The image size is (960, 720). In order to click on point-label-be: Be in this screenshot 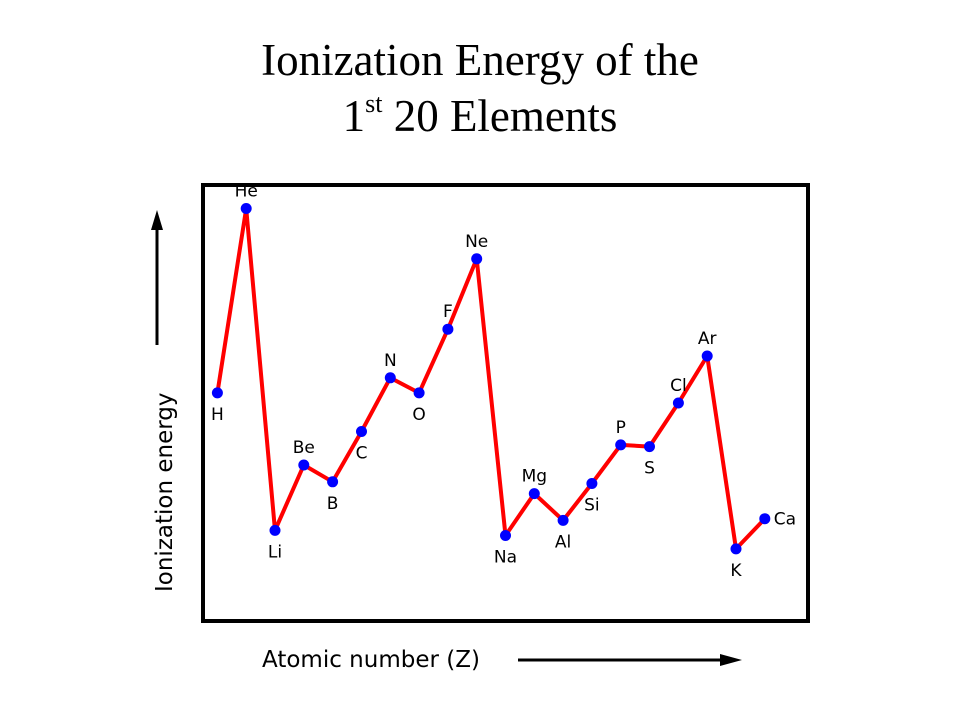, I will do `click(304, 448)`.